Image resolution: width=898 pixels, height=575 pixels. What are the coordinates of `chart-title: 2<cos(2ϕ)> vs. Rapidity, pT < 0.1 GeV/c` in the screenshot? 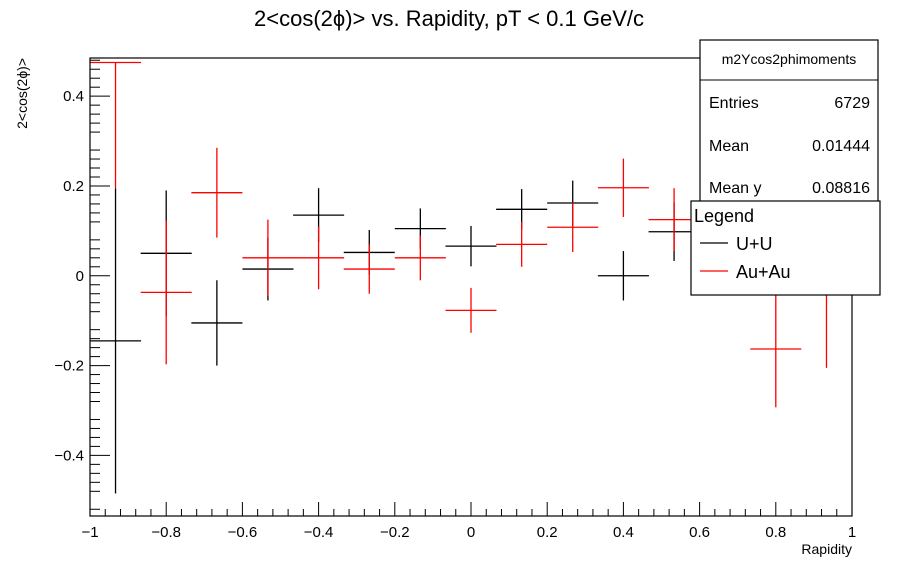 It's located at (449, 18).